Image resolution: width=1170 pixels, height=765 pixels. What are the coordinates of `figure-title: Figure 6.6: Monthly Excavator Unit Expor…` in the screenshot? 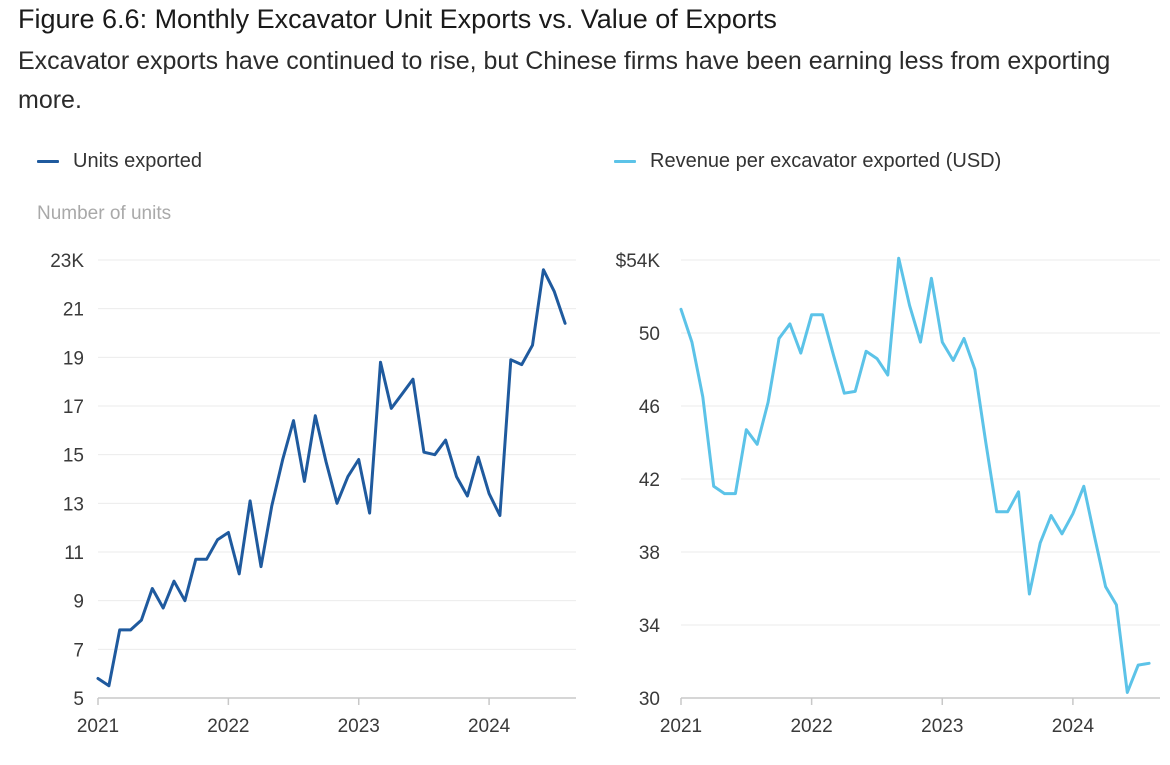 It's located at (397, 19).